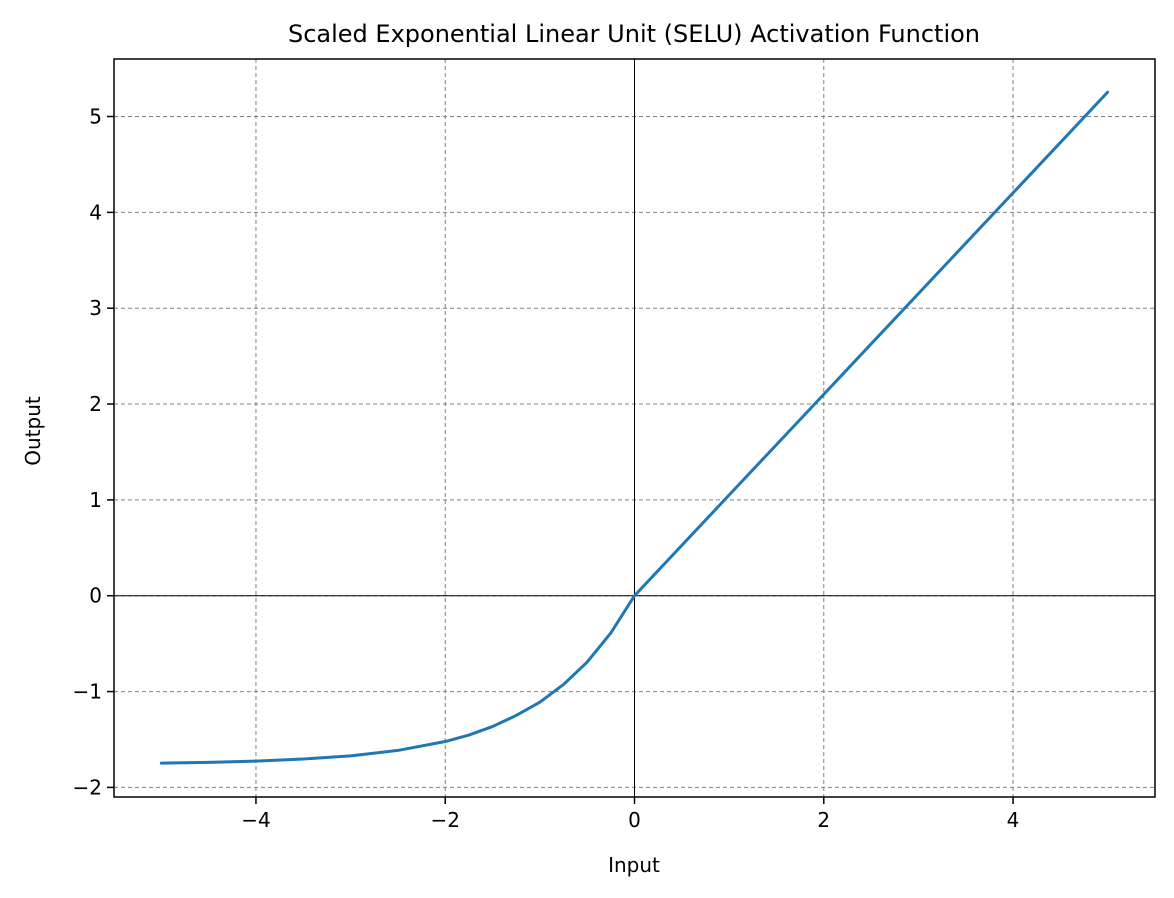 The height and width of the screenshot is (898, 1174). Describe the element at coordinates (634, 865) in the screenshot. I see `x-axis-label: Input` at that location.